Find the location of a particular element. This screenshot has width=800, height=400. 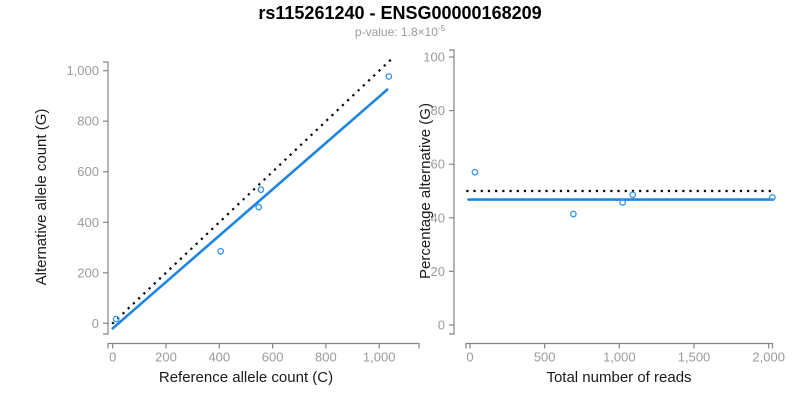

p-value-text: p-value: 1.8×10 is located at coordinates (396, 32).